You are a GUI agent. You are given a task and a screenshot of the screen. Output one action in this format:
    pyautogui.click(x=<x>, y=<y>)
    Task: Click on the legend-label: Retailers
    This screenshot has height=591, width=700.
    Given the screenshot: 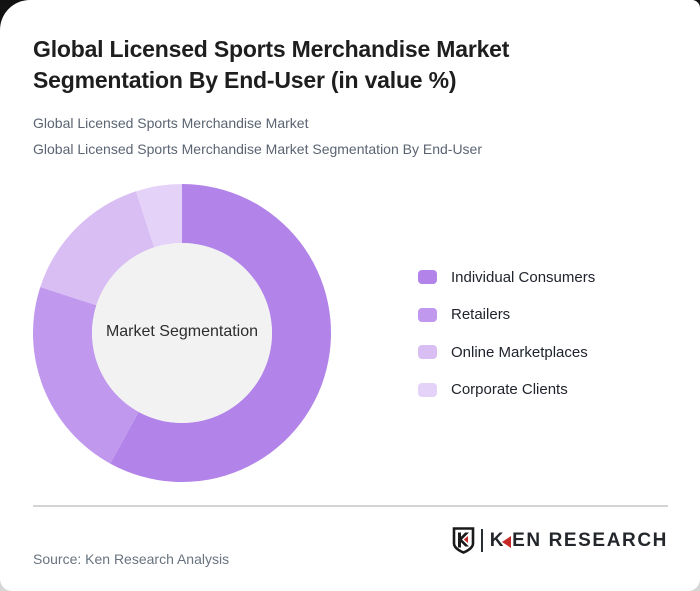 What is the action you would take?
    pyautogui.click(x=481, y=314)
    